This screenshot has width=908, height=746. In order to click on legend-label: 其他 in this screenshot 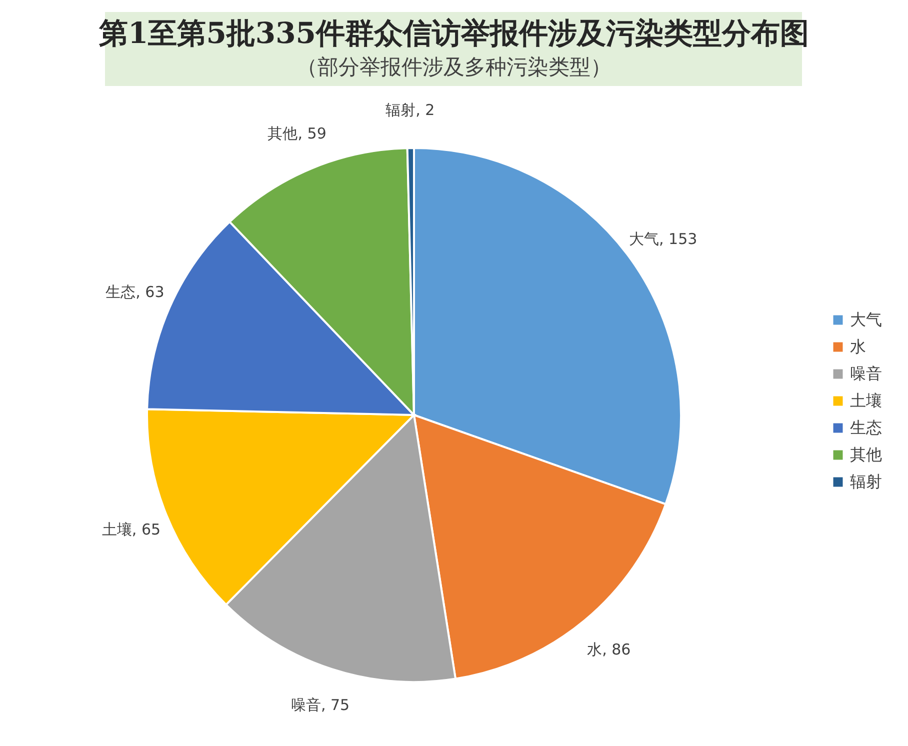, I will do `click(866, 454)`.